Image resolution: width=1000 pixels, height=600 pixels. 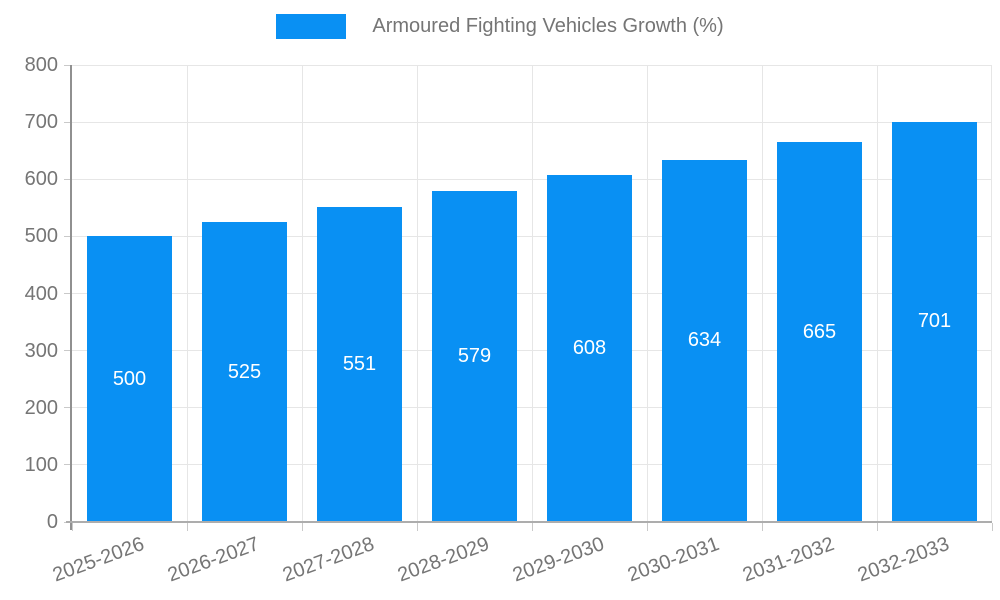 I want to click on bar: 500, so click(x=129, y=379).